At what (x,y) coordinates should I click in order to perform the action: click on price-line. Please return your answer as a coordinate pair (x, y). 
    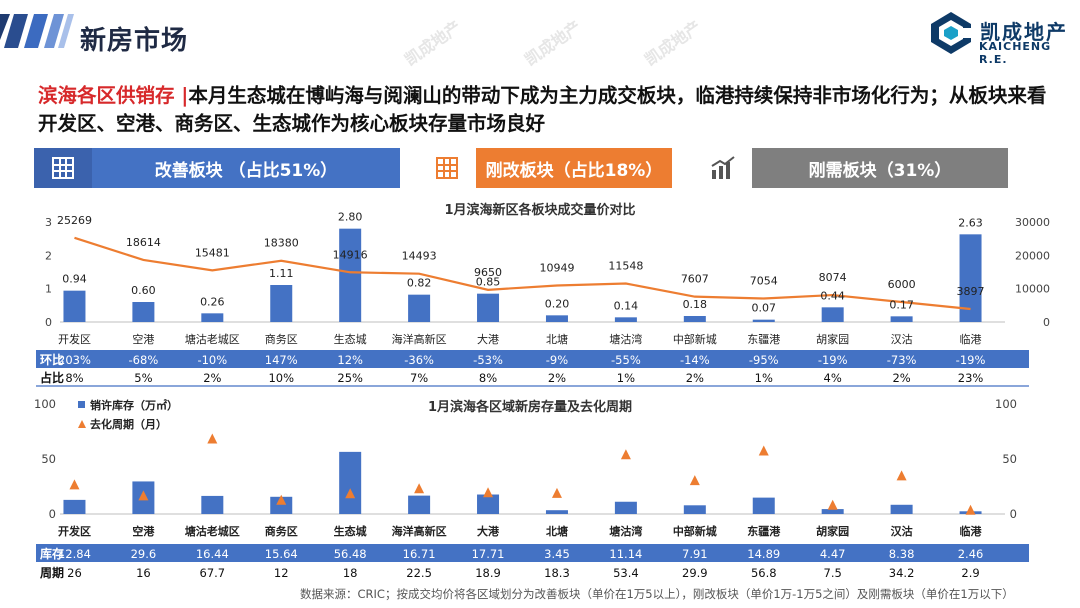
    Looking at the image, I should click on (522, 273).